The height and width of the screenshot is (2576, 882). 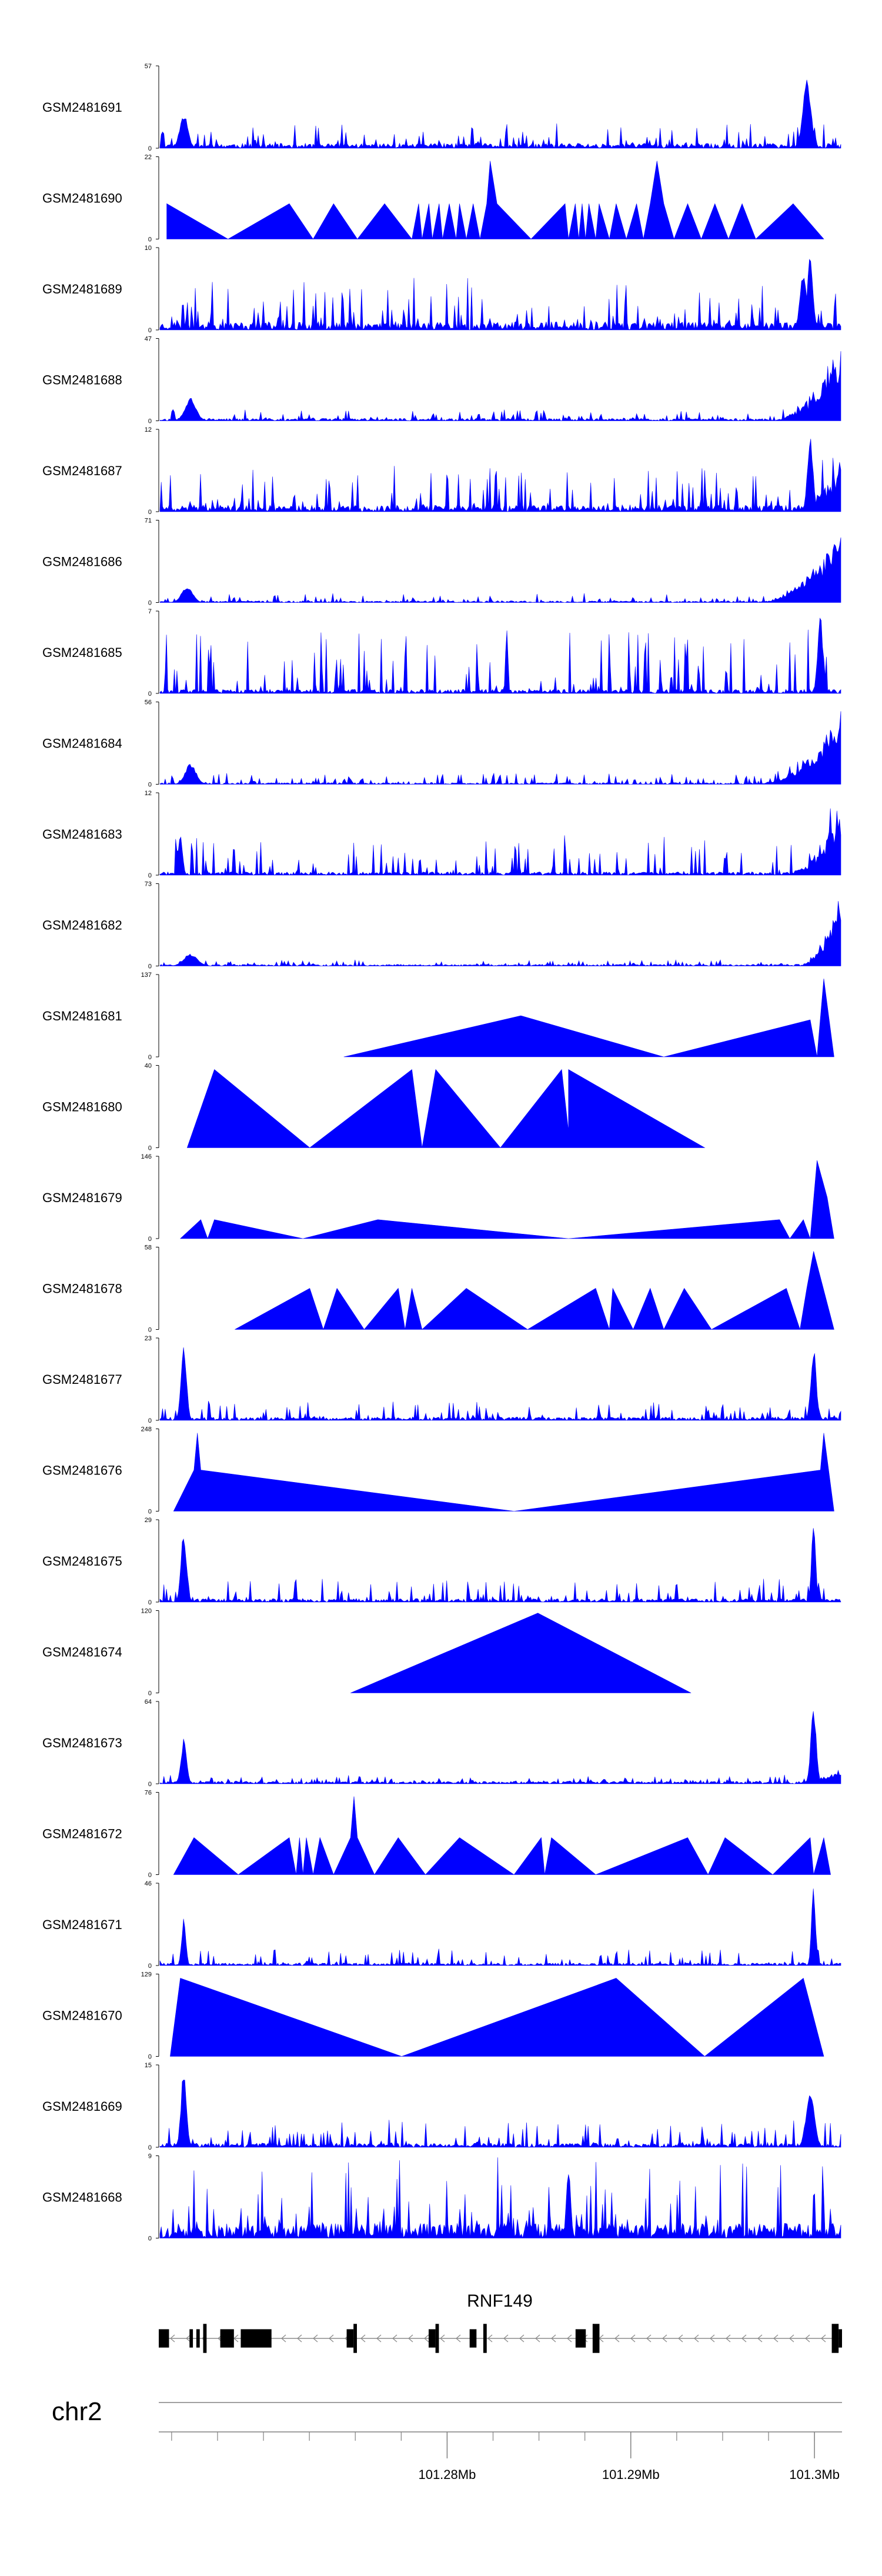 I want to click on track-GSM2481676: GSM2481676 248 0, so click(x=438, y=1471).